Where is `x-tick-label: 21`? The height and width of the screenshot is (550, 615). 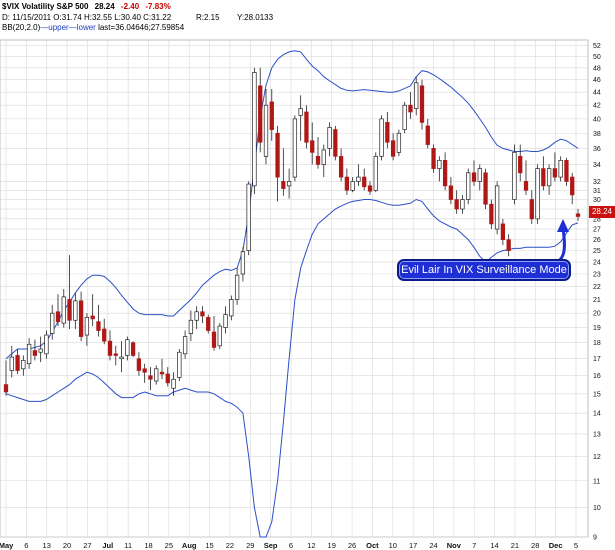 x-tick-label: 21 is located at coordinates (515, 545).